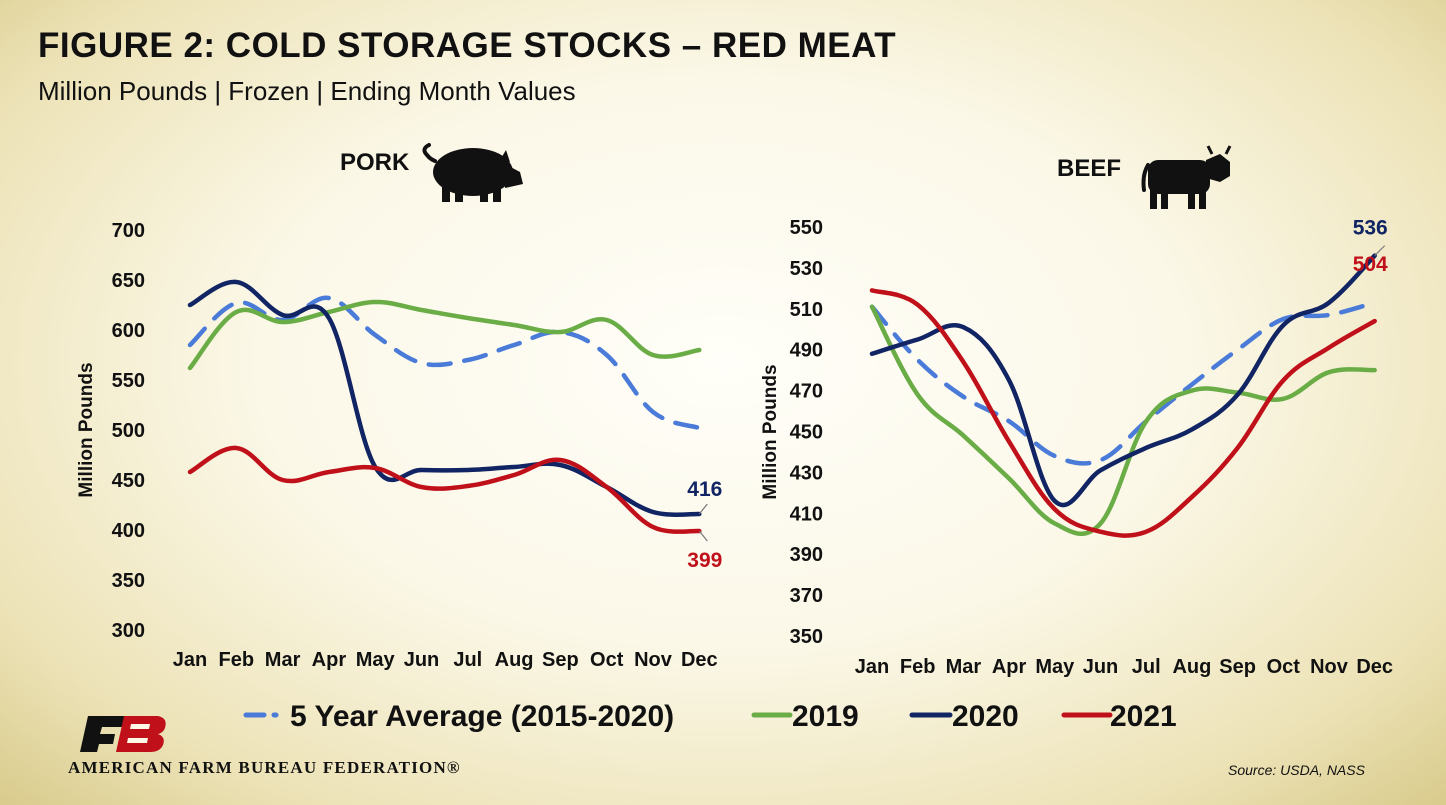 The width and height of the screenshot is (1446, 805). Describe the element at coordinates (1186, 177) in the screenshot. I see `cow-icon` at that location.